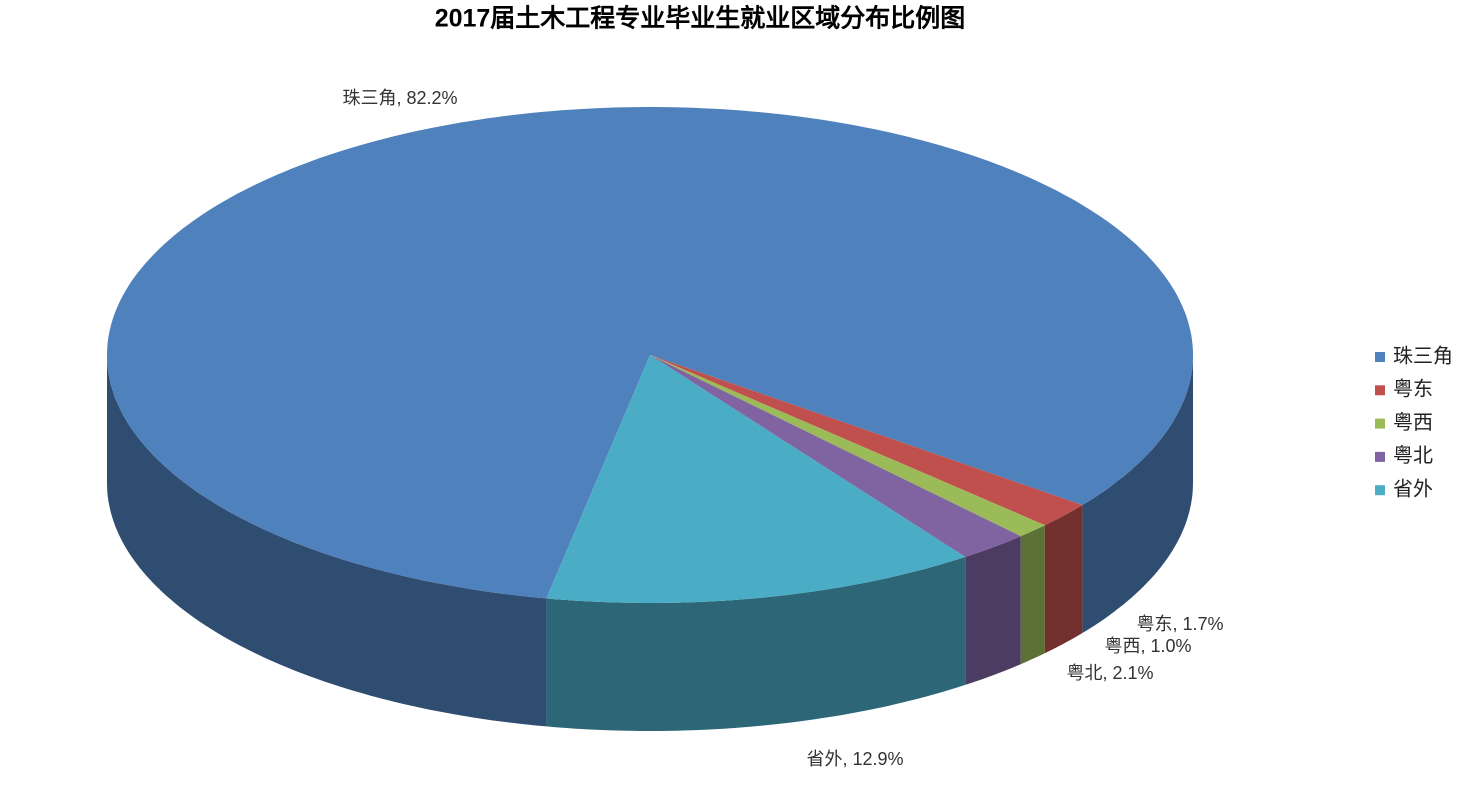 Image resolution: width=1463 pixels, height=797 pixels. I want to click on legend-label: 粤东, so click(1413, 389).